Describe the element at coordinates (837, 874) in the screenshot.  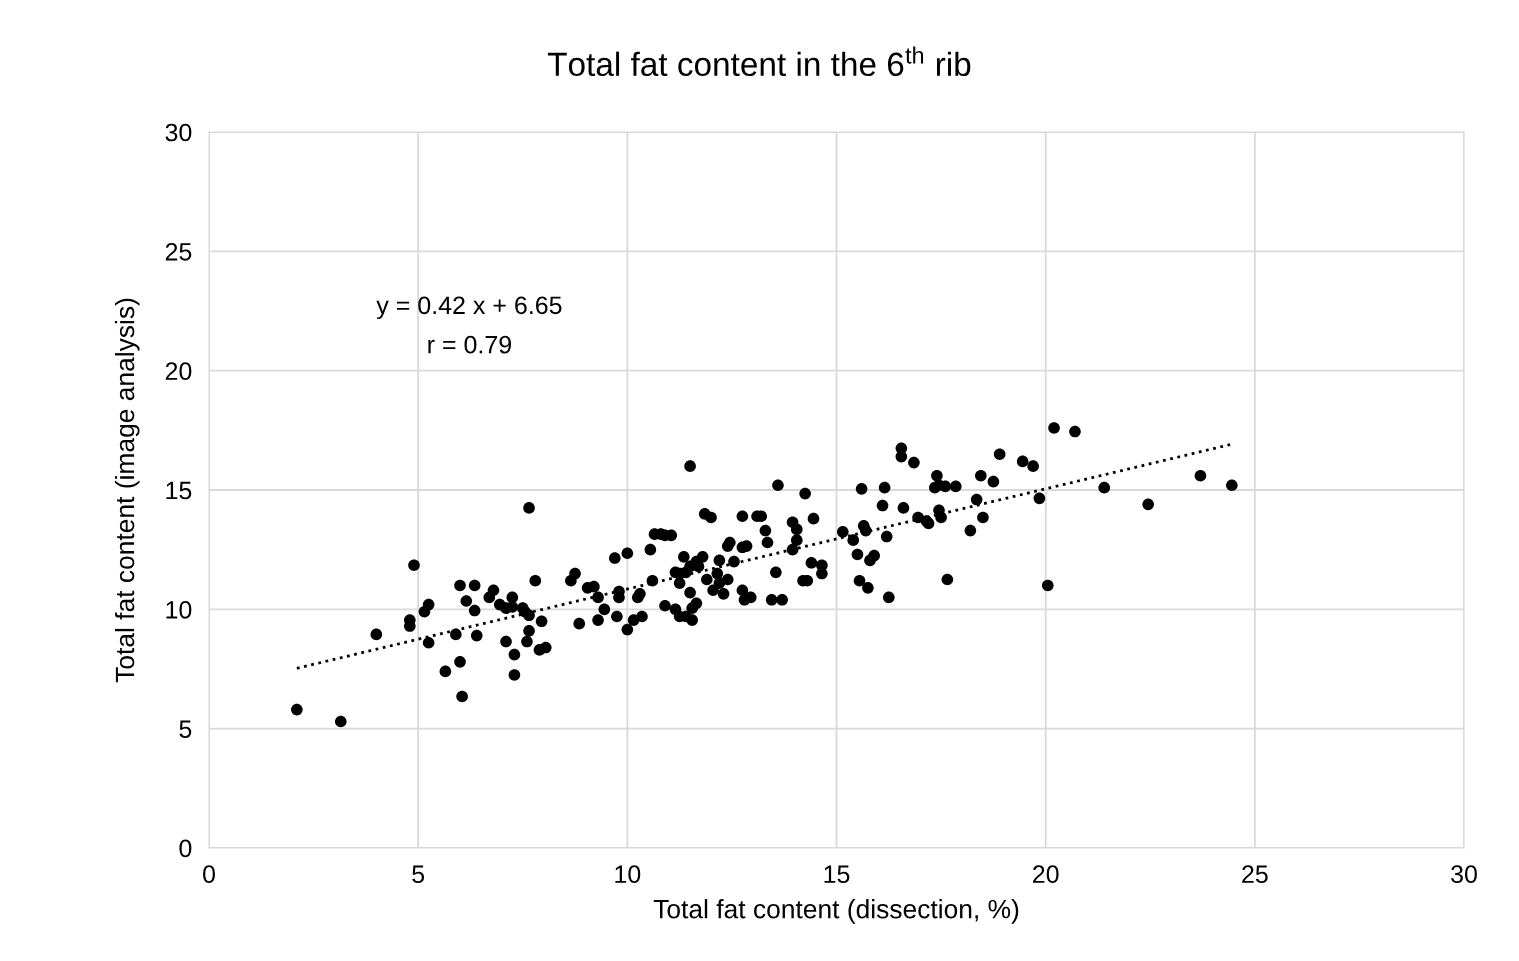
I see `x-tick-label: 15` at that location.